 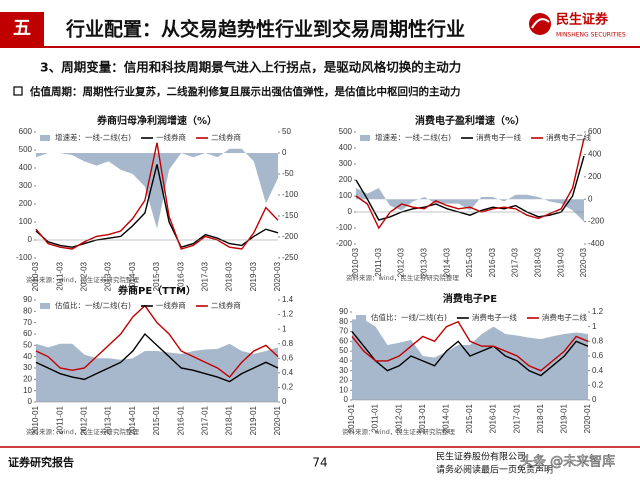 I want to click on chart-title: 消费电子盈利增速（%）, so click(x=470, y=120).